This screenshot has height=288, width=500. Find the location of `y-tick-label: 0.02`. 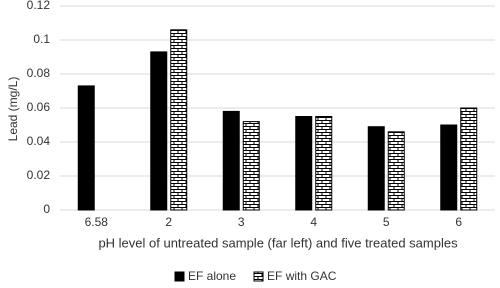

y-tick-label: 0.02 is located at coordinates (39, 175).